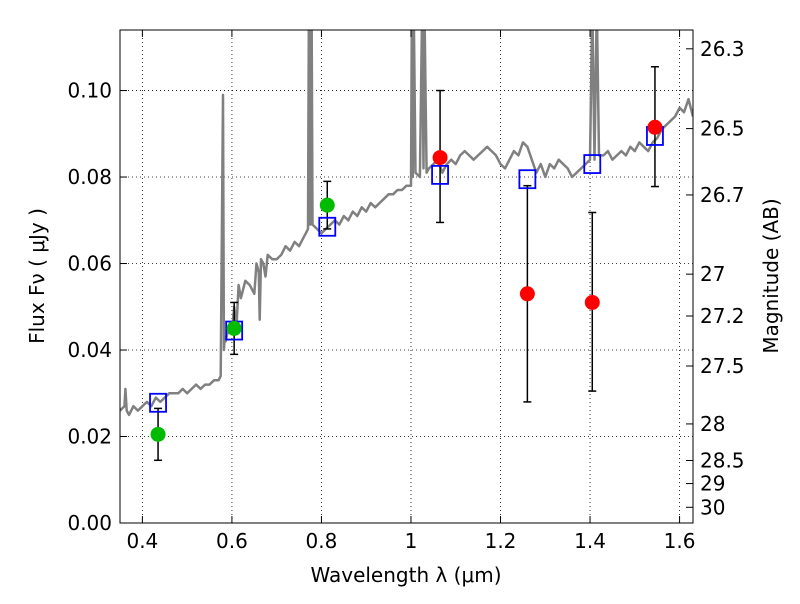  I want to click on mag-tick-label: 26.5, so click(722, 129).